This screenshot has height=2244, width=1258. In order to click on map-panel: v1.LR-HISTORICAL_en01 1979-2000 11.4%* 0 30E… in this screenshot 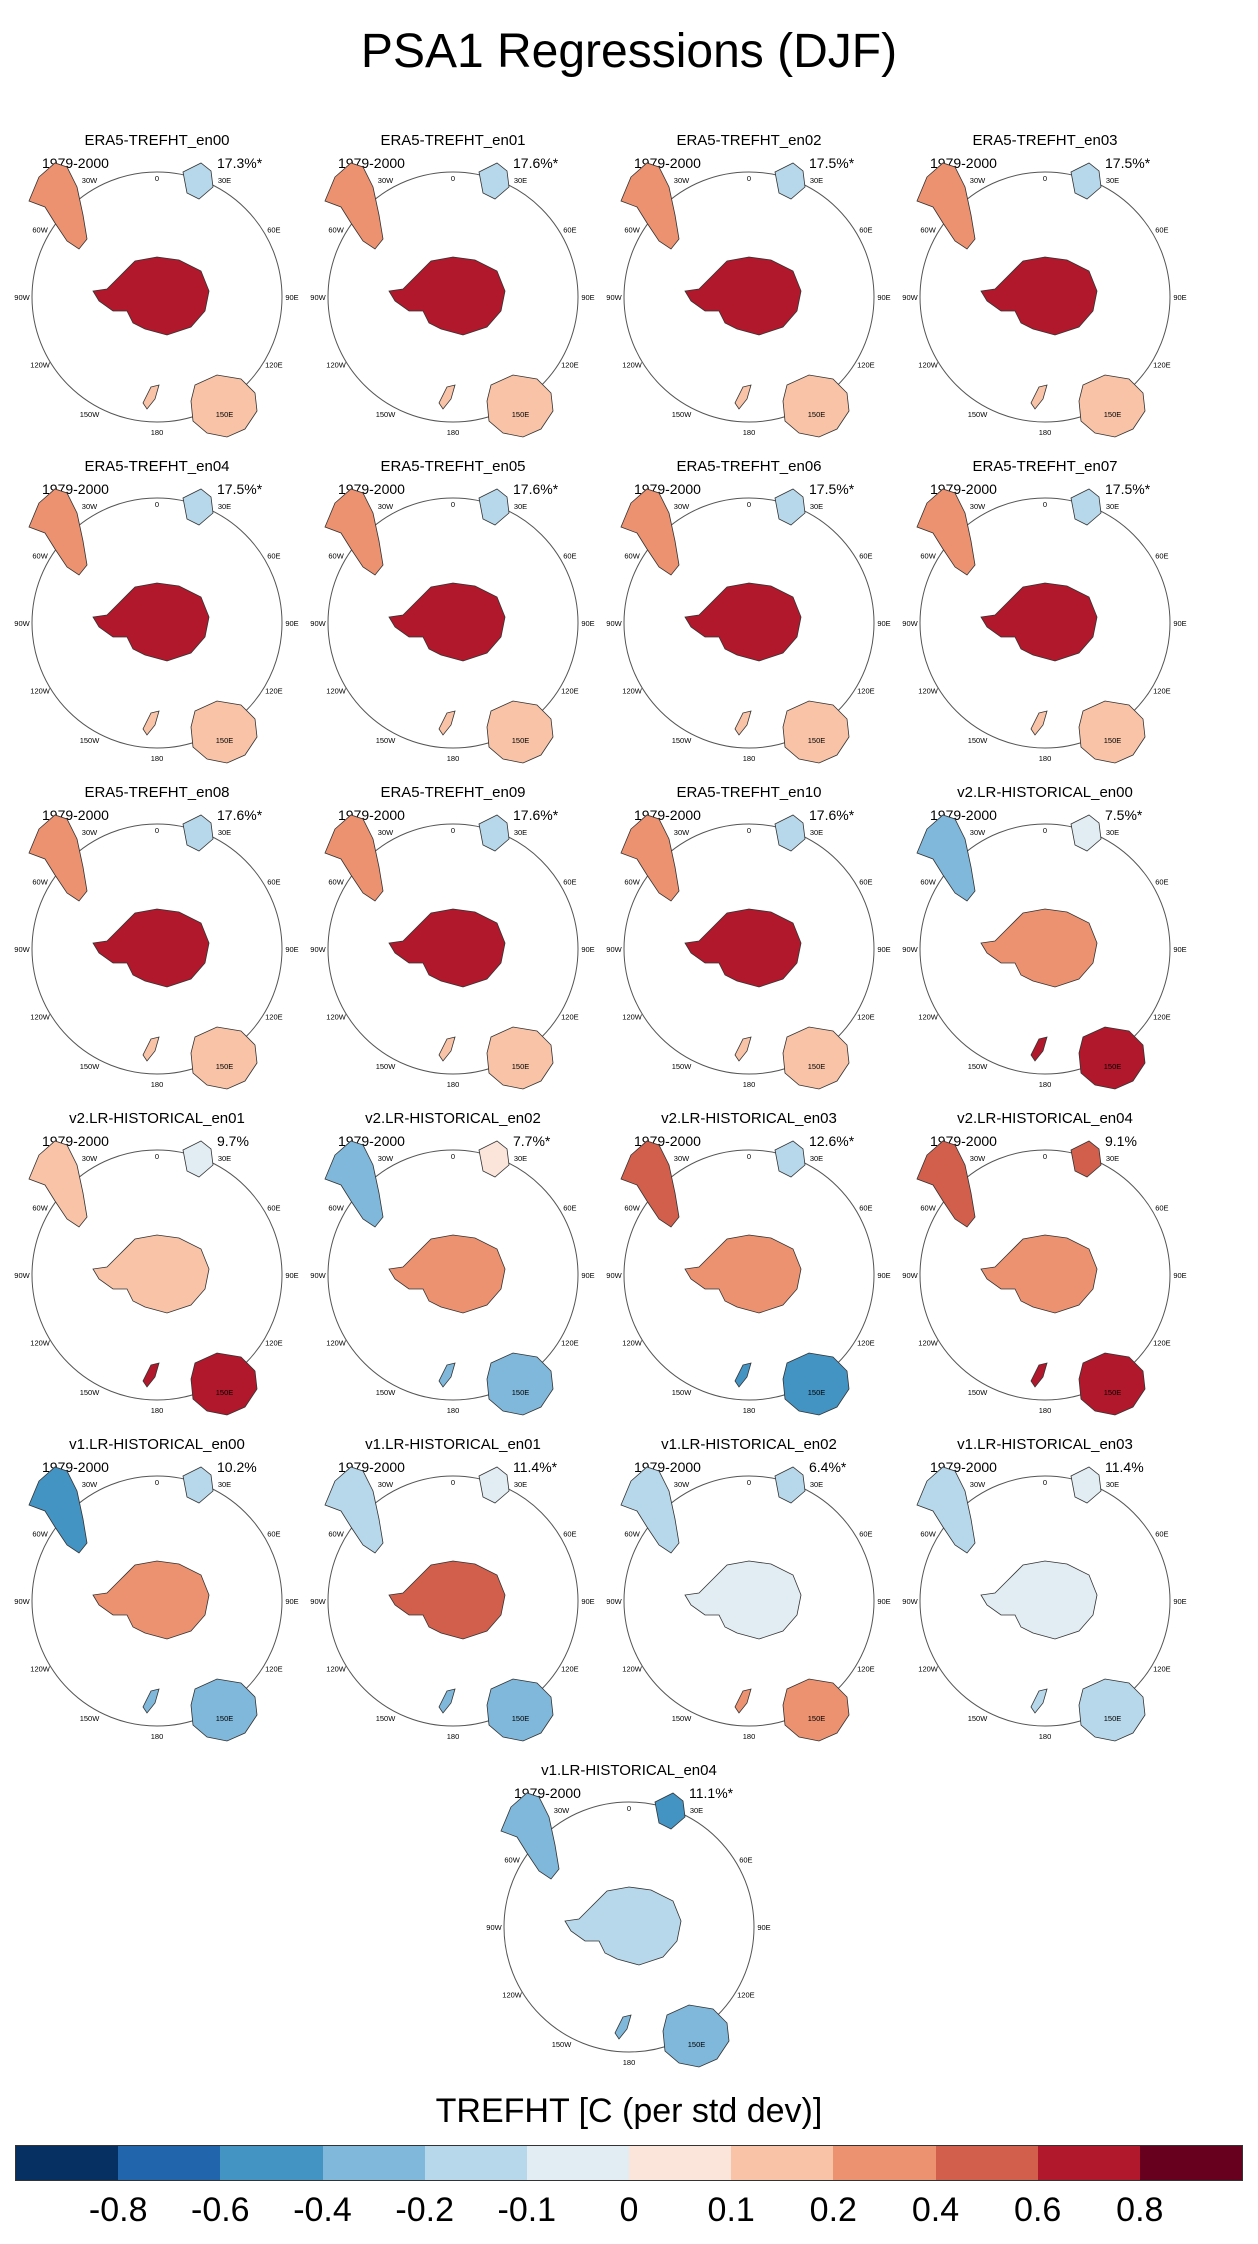, I will do `click(453, 1589)`.